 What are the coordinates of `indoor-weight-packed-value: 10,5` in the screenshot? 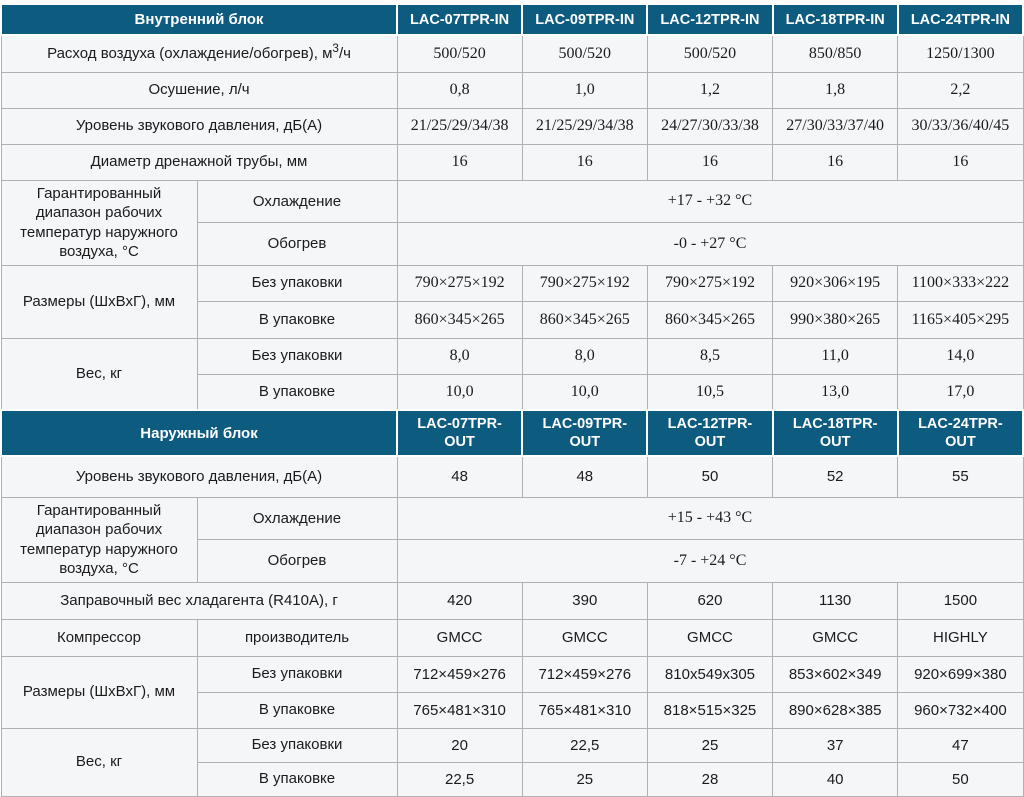 It's located at (710, 392).